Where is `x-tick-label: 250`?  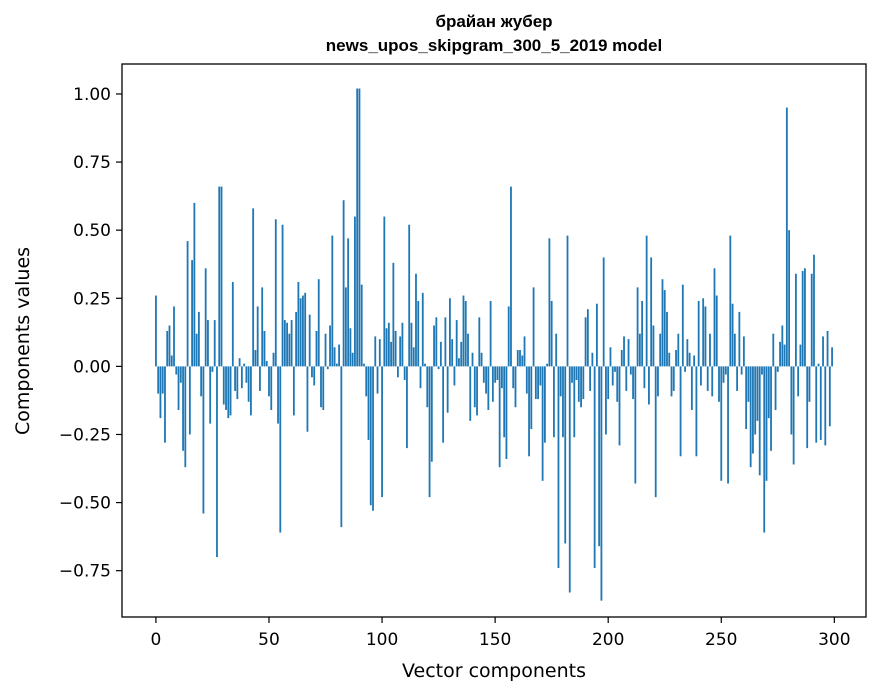 x-tick-label: 250 is located at coordinates (721, 640).